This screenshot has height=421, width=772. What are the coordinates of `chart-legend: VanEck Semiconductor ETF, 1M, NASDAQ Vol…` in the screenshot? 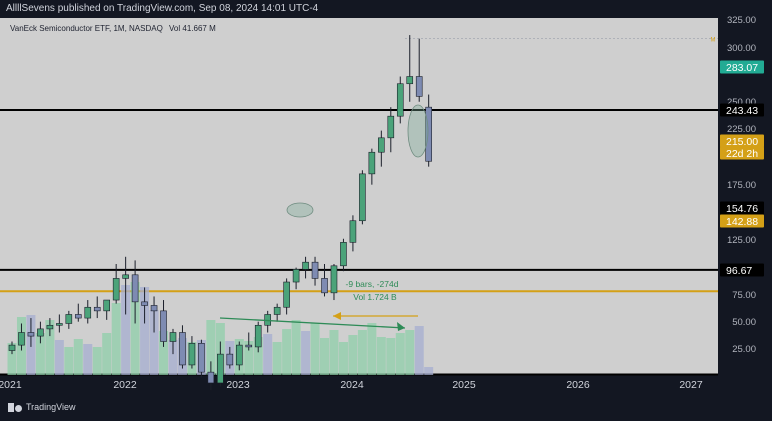 It's located at (115, 28).